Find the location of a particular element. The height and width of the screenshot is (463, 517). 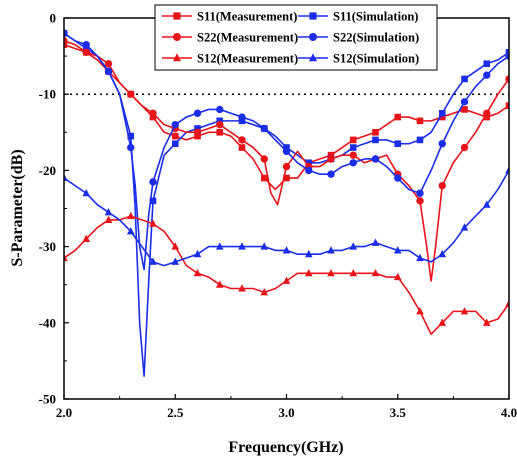

legend-label: S12(Simulation) is located at coordinates (376, 59).